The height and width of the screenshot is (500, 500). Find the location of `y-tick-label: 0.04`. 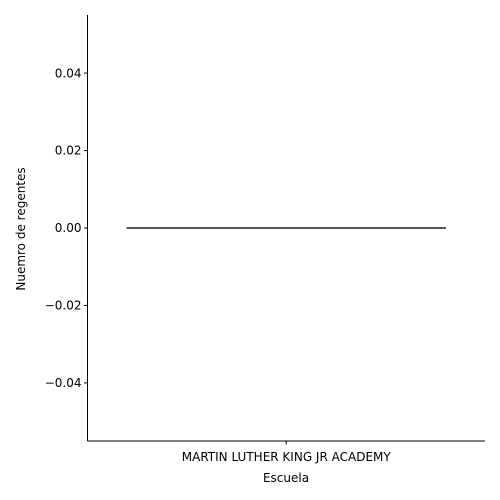

y-tick-label: 0.04 is located at coordinates (68, 73).